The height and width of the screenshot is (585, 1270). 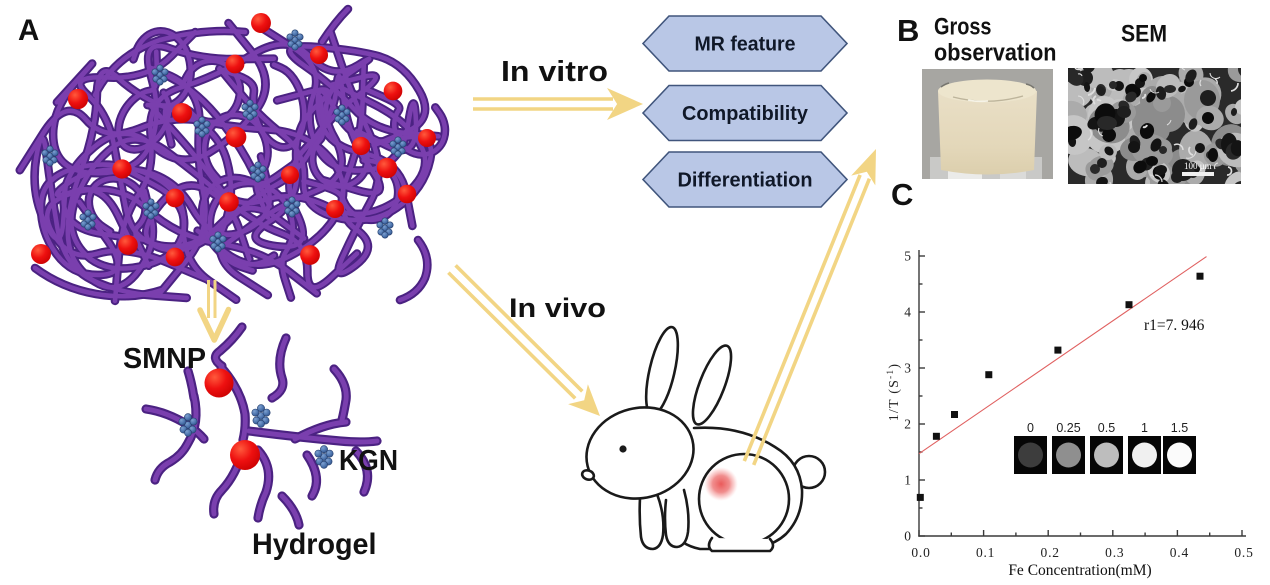 What do you see at coordinates (745, 44) in the screenshot?
I see `svg-text: MR feature` at bounding box center [745, 44].